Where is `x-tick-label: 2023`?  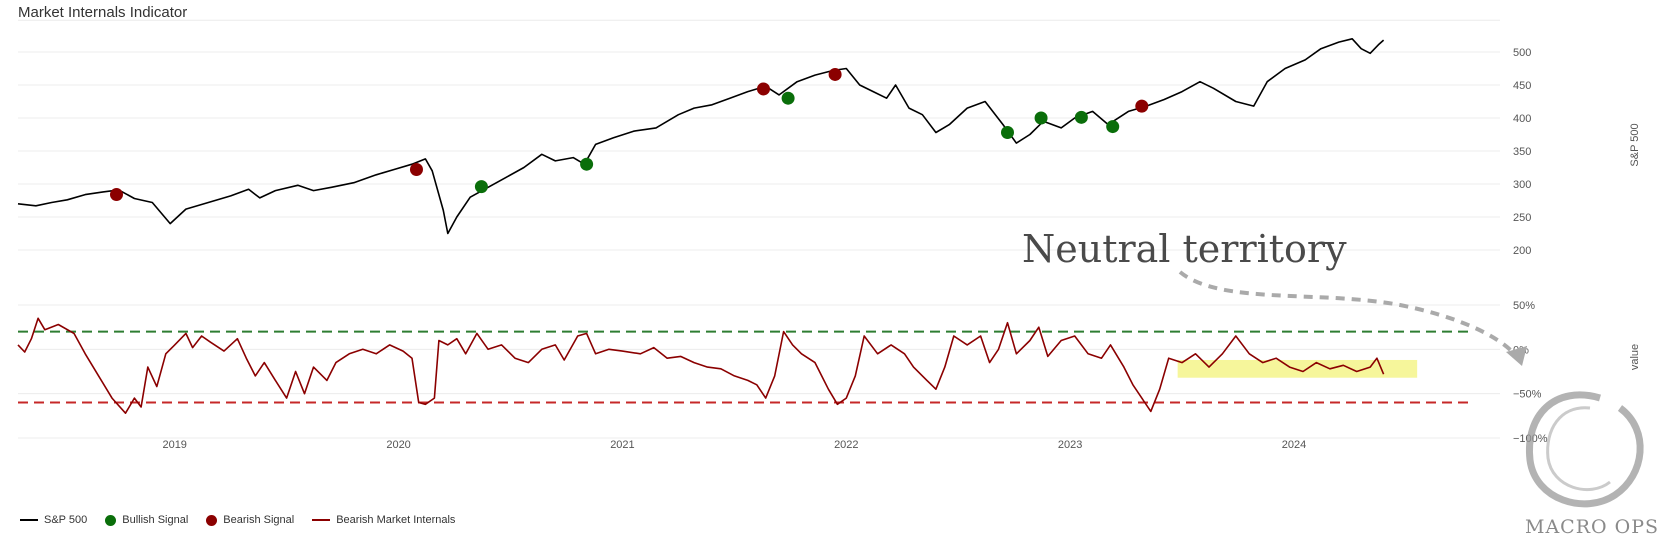 x-tick-label: 2023 is located at coordinates (1070, 445).